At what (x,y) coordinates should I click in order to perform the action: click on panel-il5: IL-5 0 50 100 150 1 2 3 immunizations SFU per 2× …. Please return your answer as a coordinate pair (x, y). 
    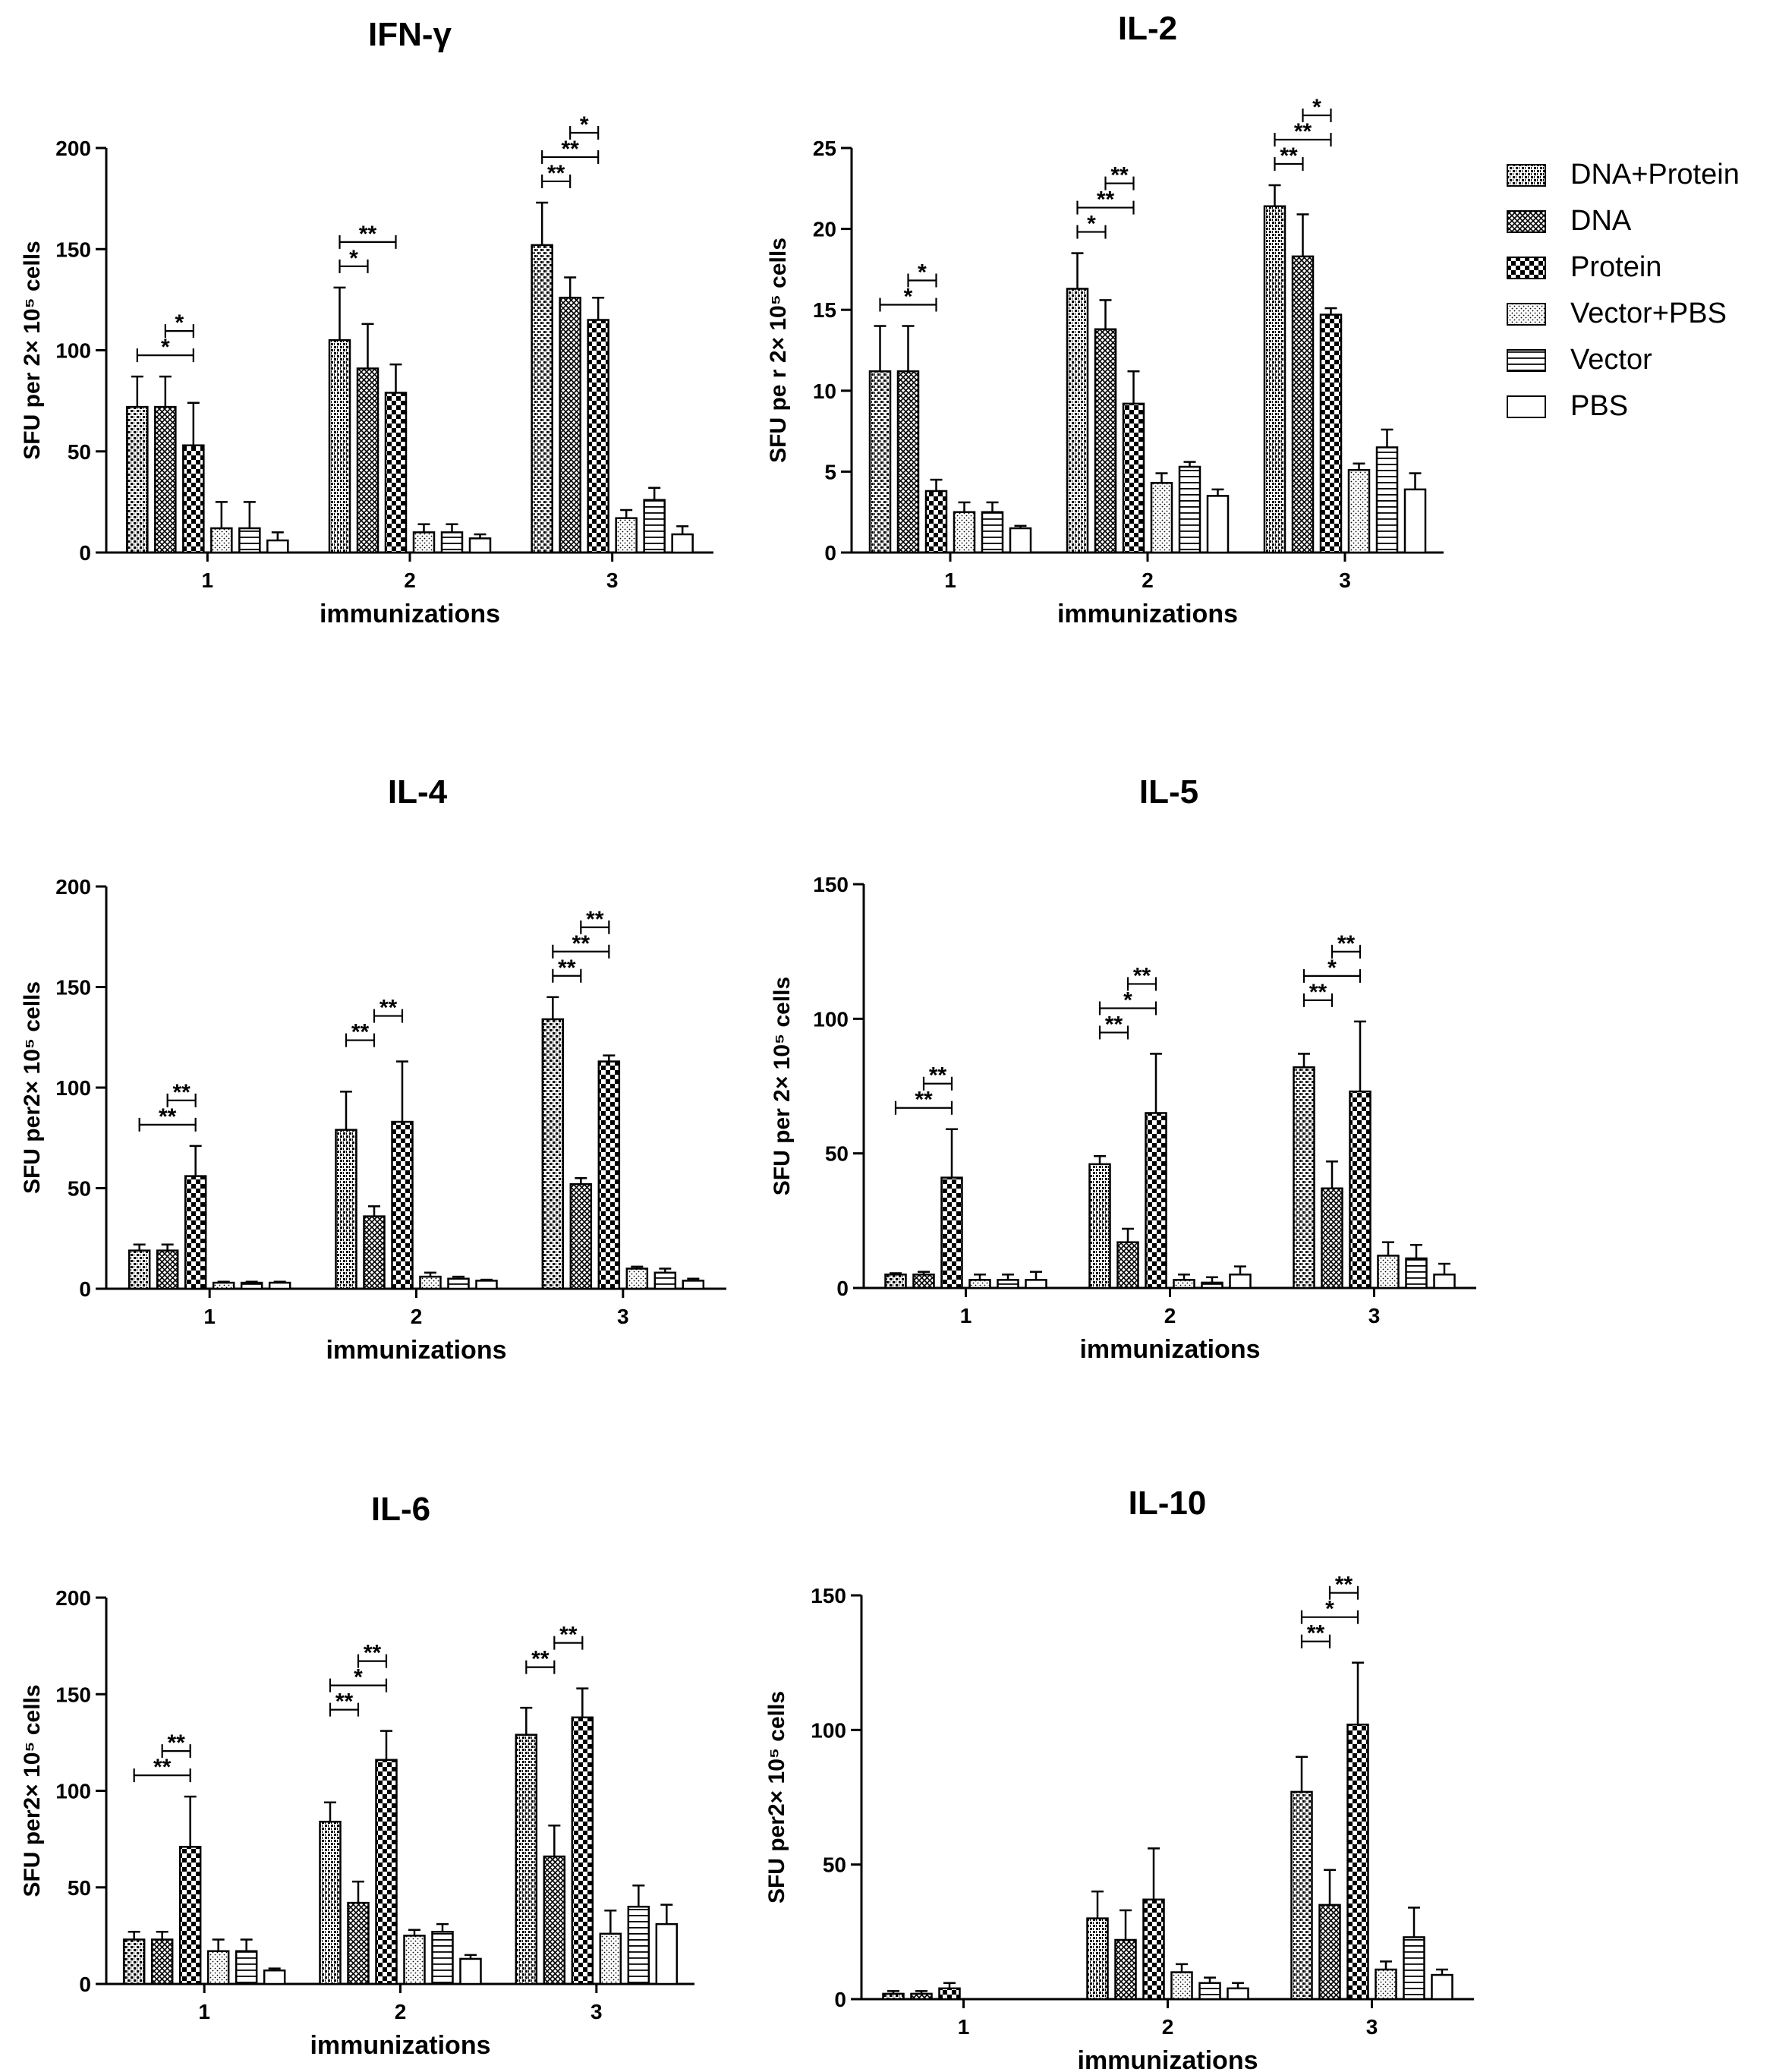
    Looking at the image, I should click on (1123, 1068).